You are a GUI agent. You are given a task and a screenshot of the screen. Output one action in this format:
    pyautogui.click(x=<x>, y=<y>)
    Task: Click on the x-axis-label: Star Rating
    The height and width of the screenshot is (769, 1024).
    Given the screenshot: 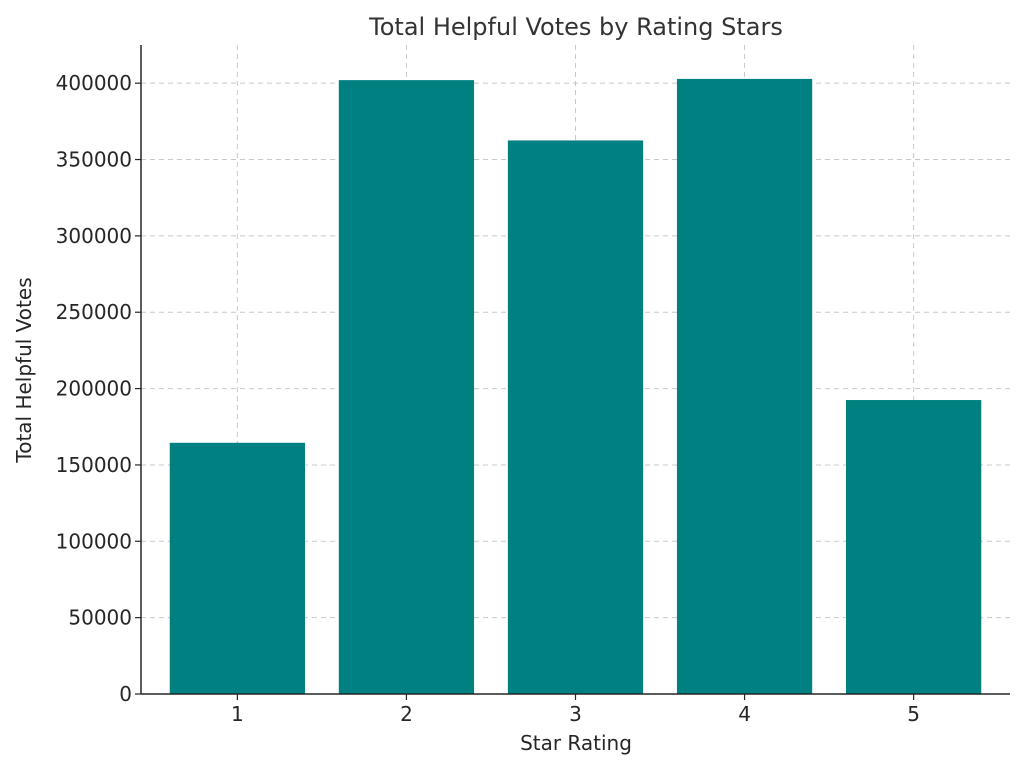 What is the action you would take?
    pyautogui.click(x=576, y=743)
    